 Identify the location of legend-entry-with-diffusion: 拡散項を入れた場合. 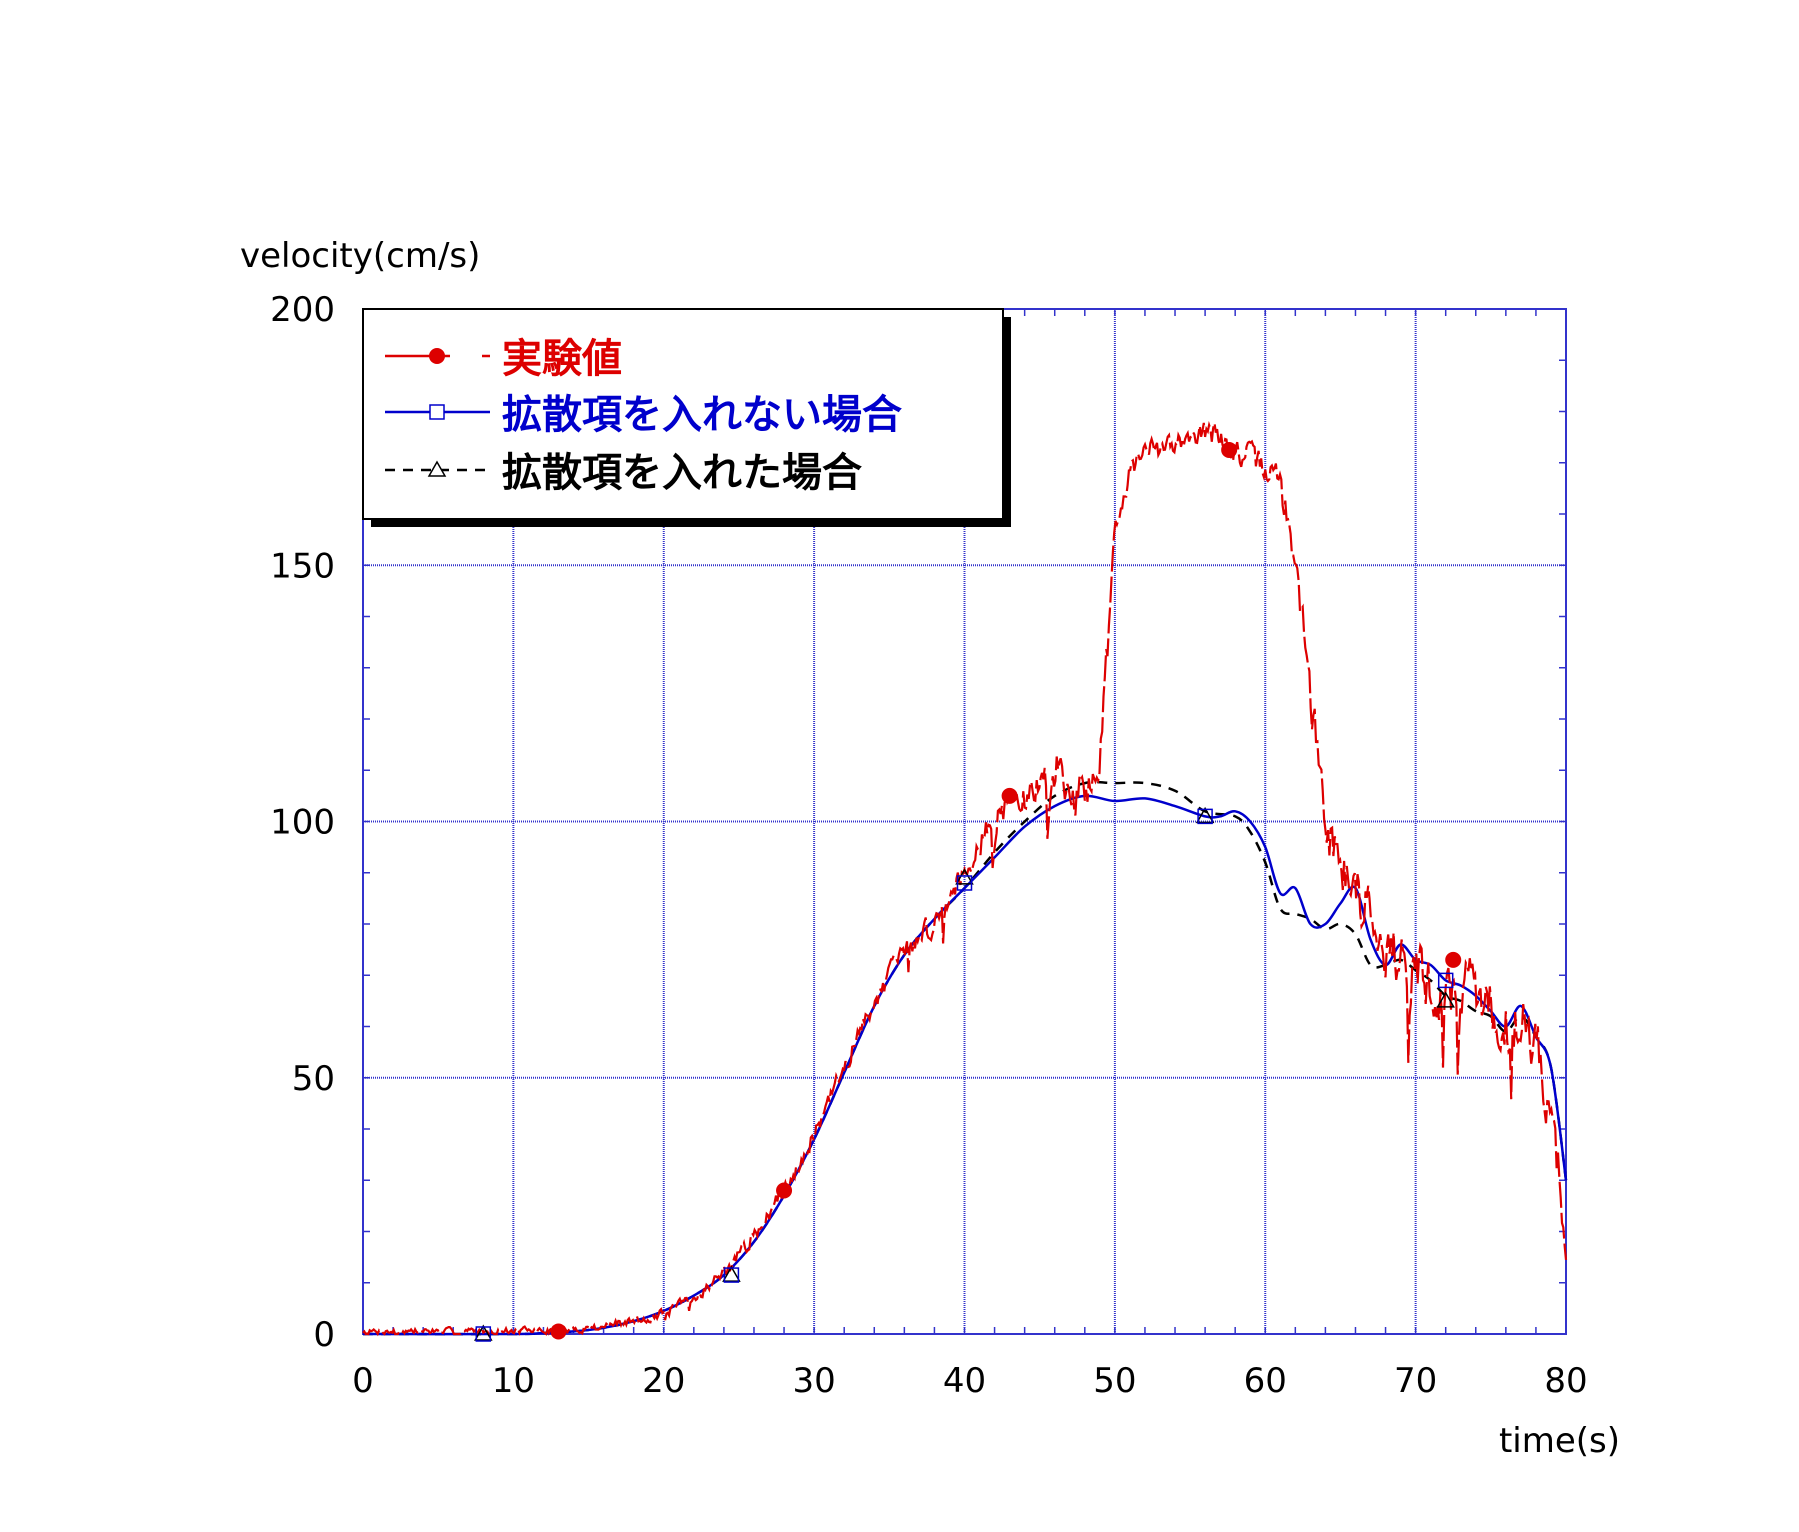
(623, 473).